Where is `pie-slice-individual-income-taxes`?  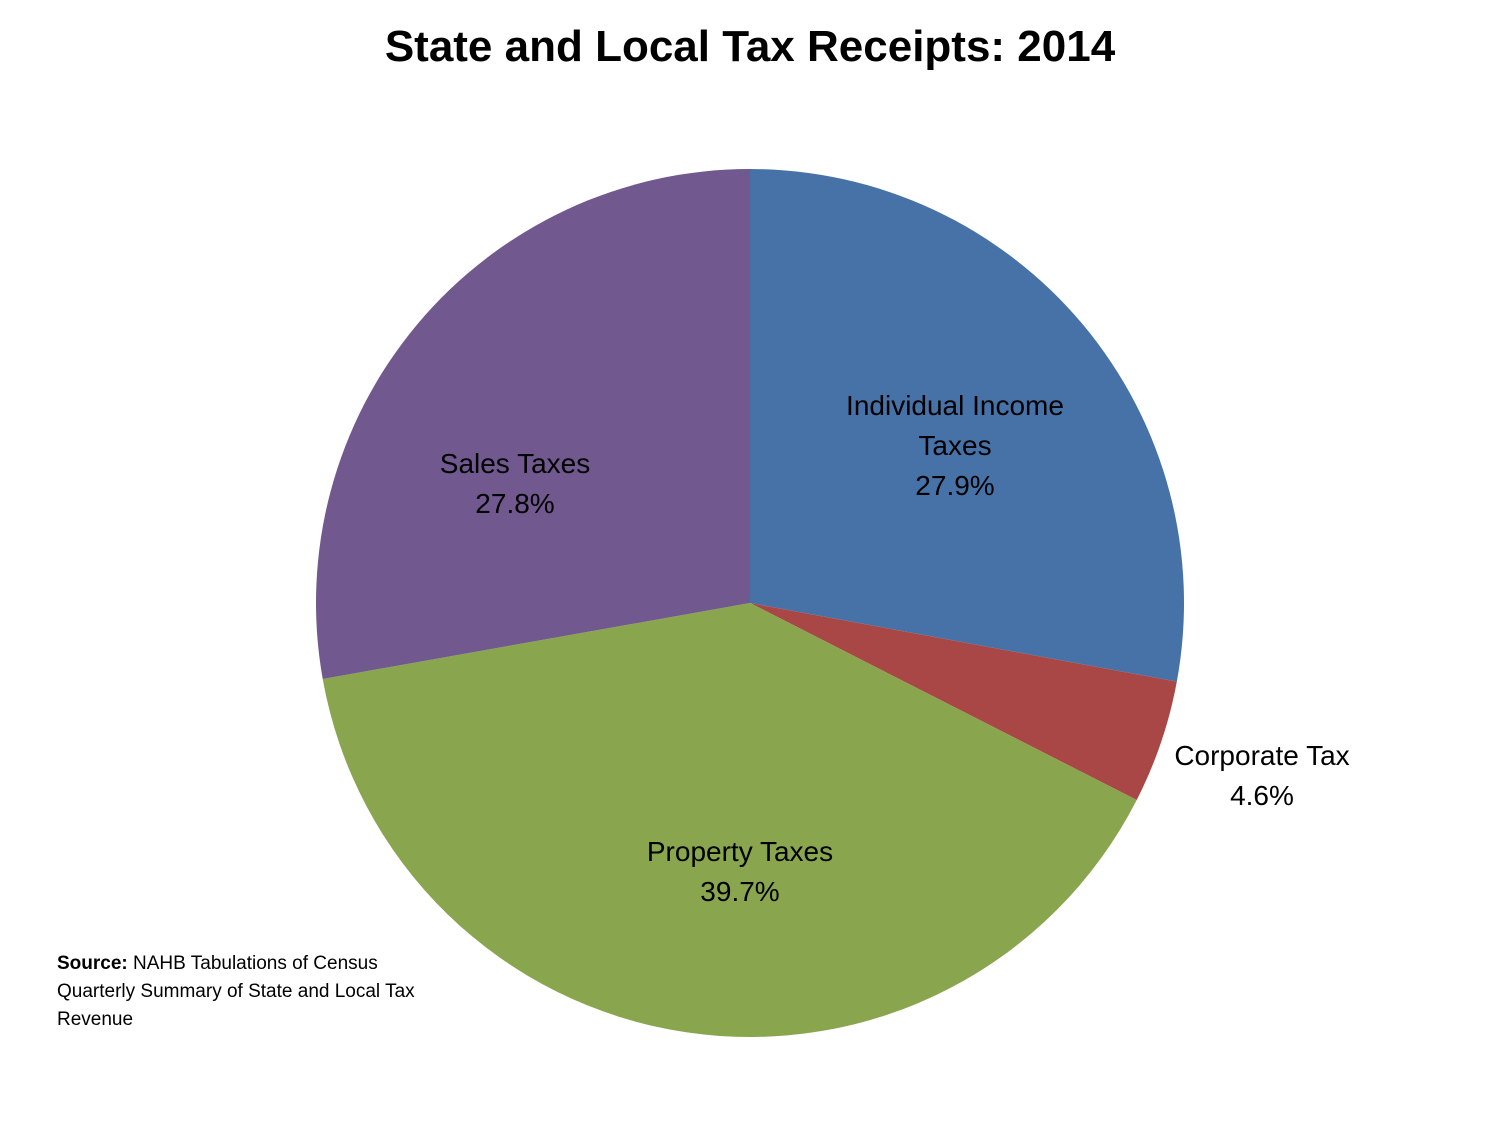
pie-slice-individual-income-taxes is located at coordinates (967, 425).